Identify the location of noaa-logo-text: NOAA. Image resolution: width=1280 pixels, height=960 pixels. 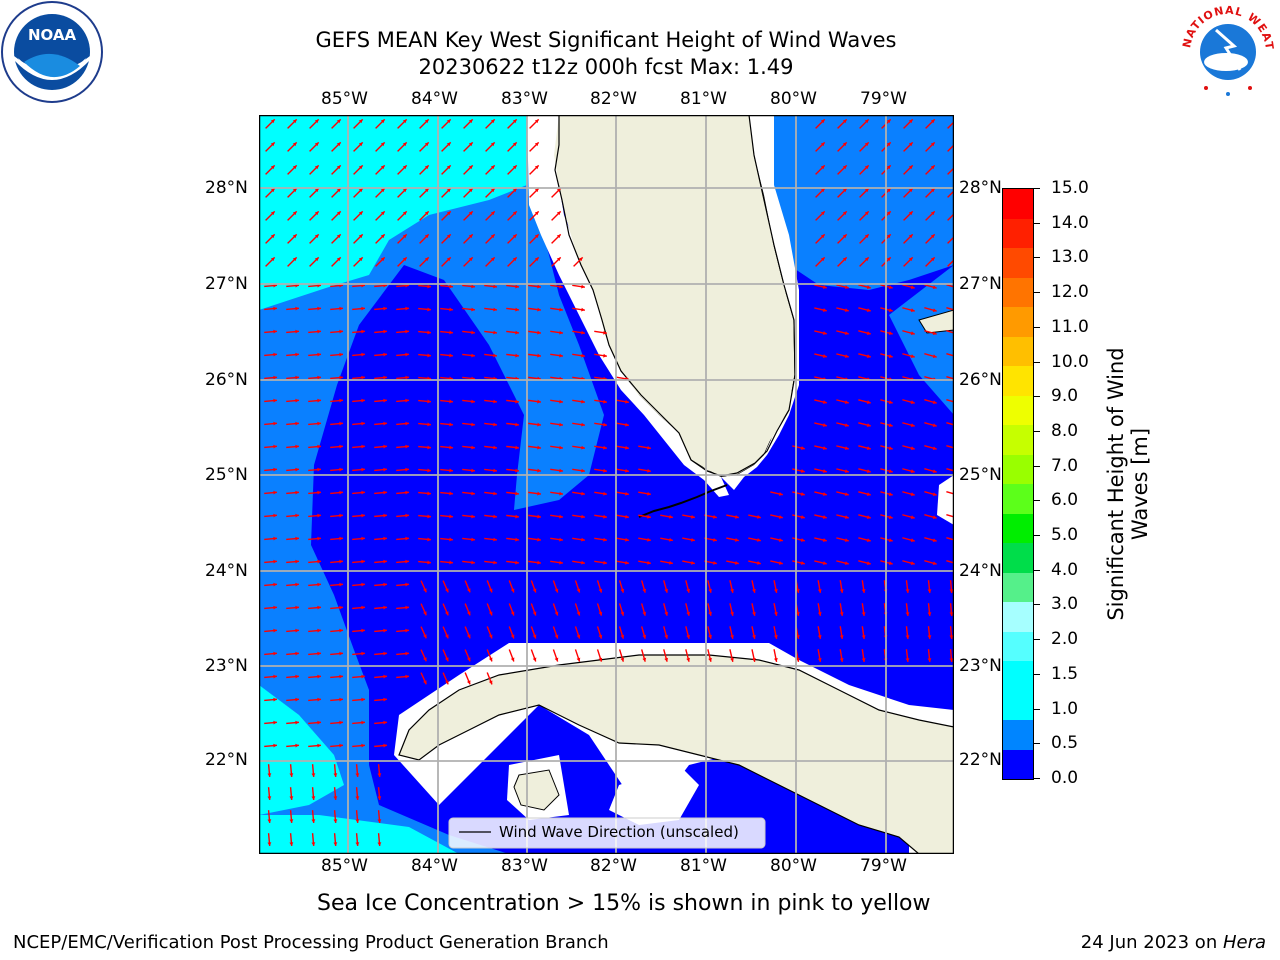
(52, 35).